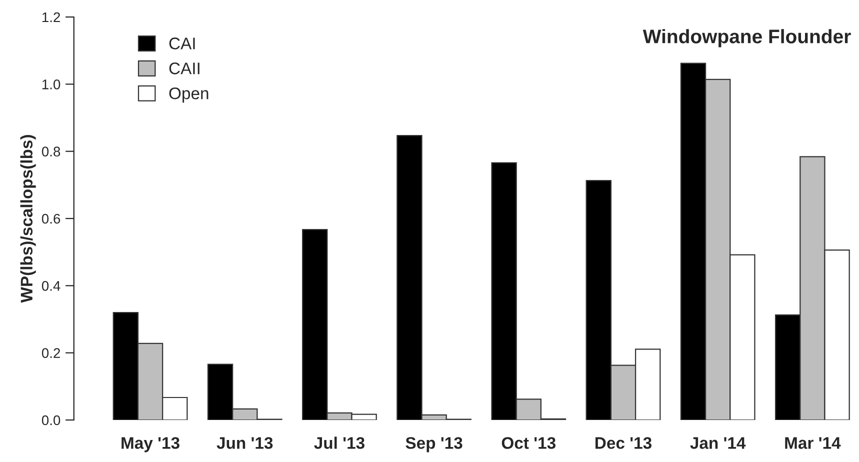  What do you see at coordinates (813, 443) in the screenshot?
I see `x-tick-label: Mar '14` at bounding box center [813, 443].